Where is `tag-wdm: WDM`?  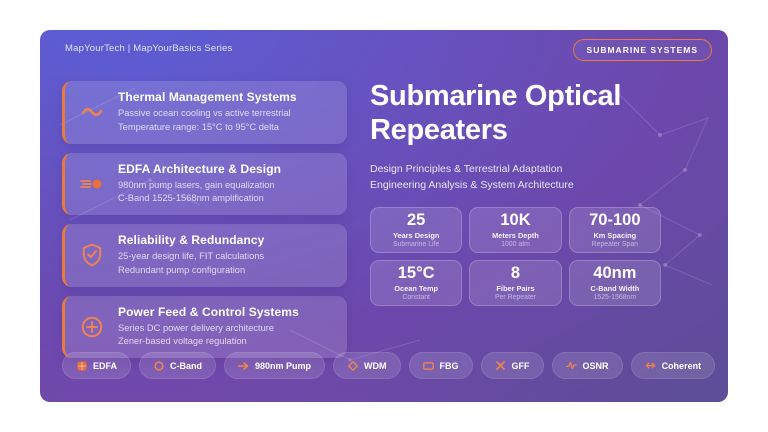
tag-wdm: WDM is located at coordinates (367, 365).